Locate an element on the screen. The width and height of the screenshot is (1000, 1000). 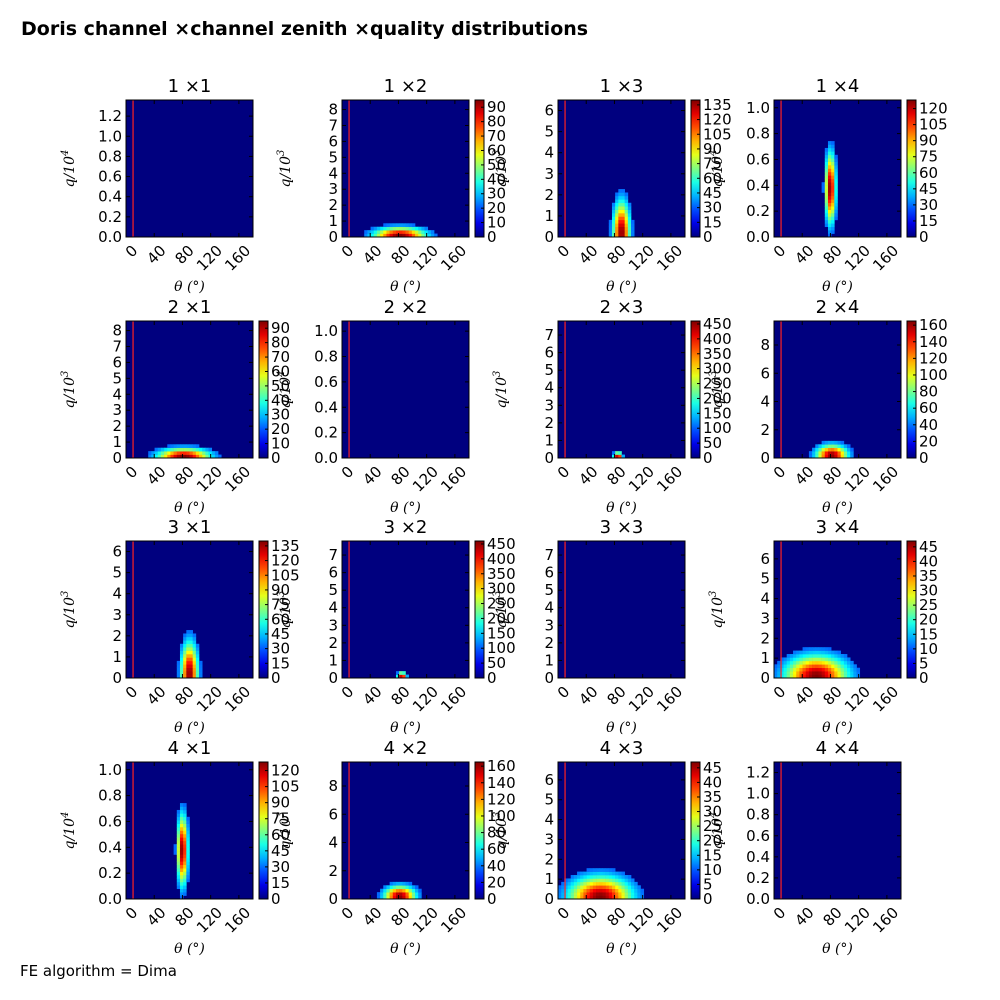
colorbar-tick-label: 60 is located at coordinates (280, 619).